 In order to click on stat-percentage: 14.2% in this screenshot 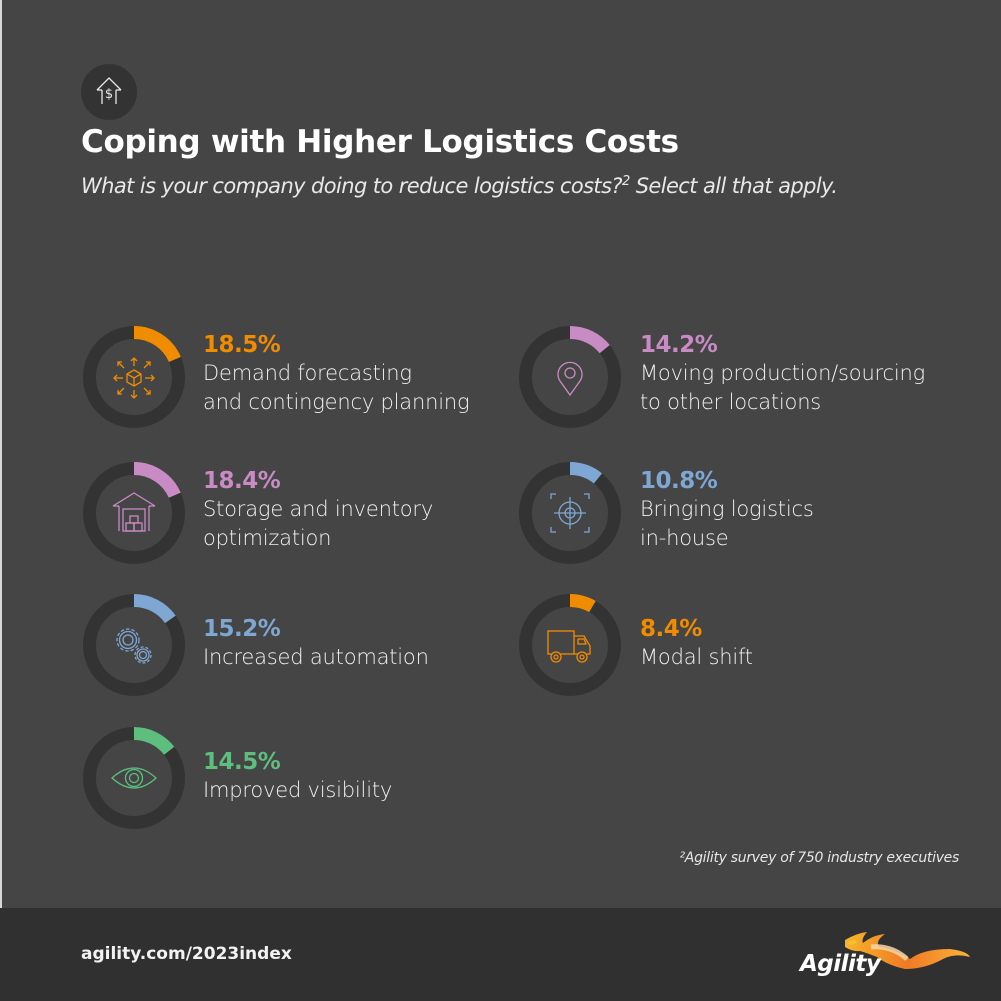, I will do `click(679, 345)`.